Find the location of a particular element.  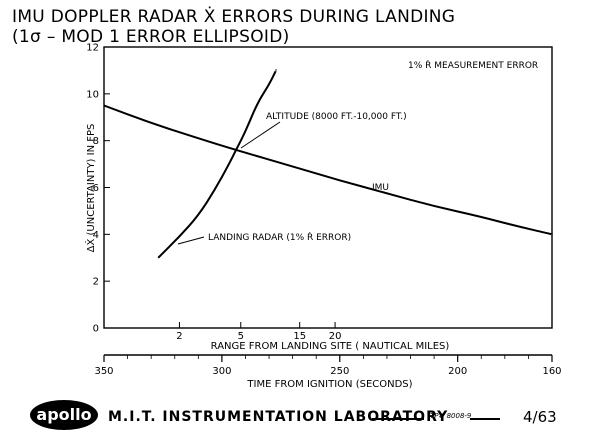

landing-radar-curve is located at coordinates (217, 164).